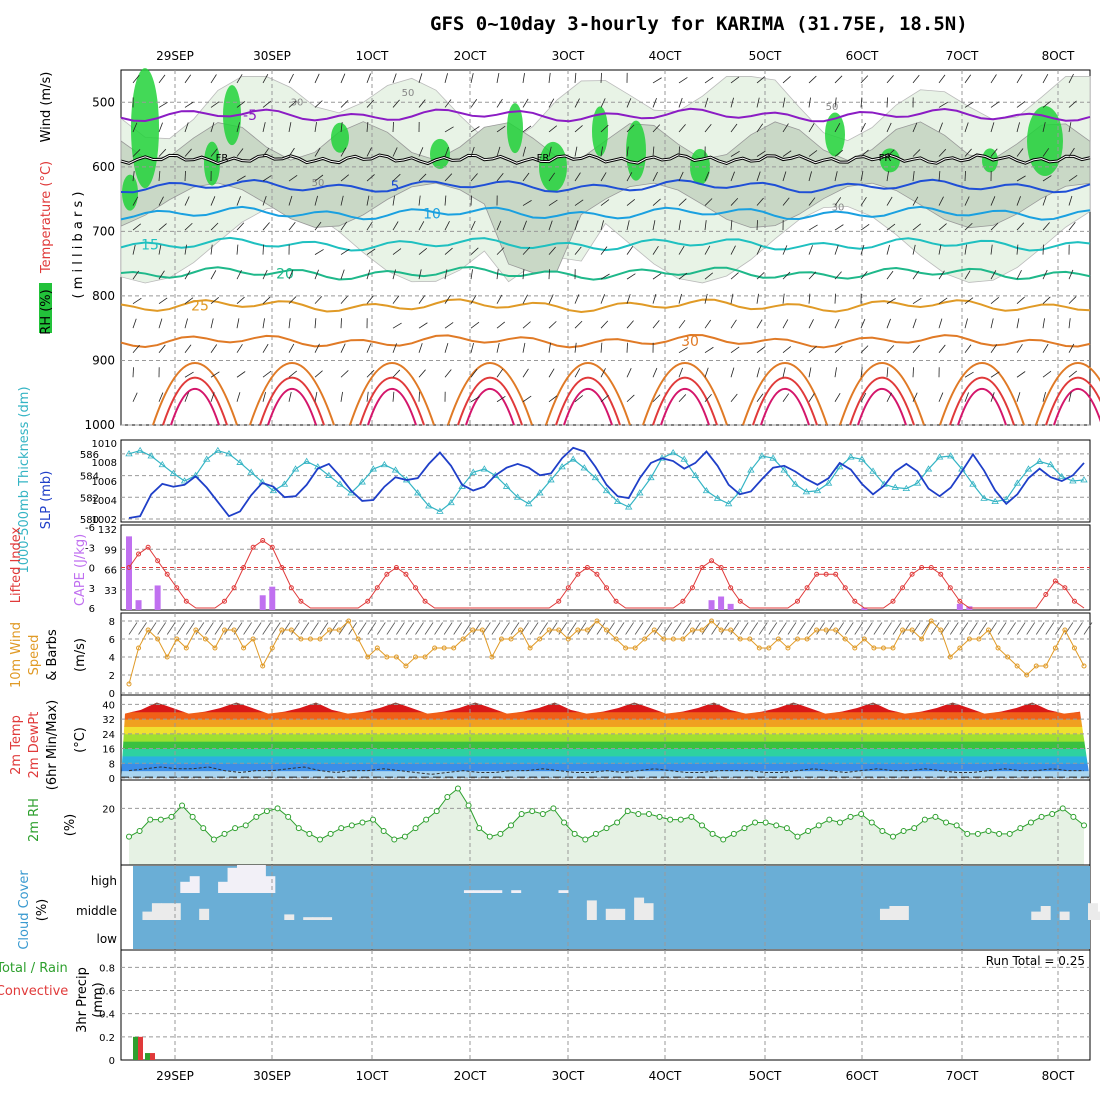 This screenshot has height=1100, width=1100. What do you see at coordinates (108, 705) in the screenshot?
I see `temp-tick-label: 40` at bounding box center [108, 705].